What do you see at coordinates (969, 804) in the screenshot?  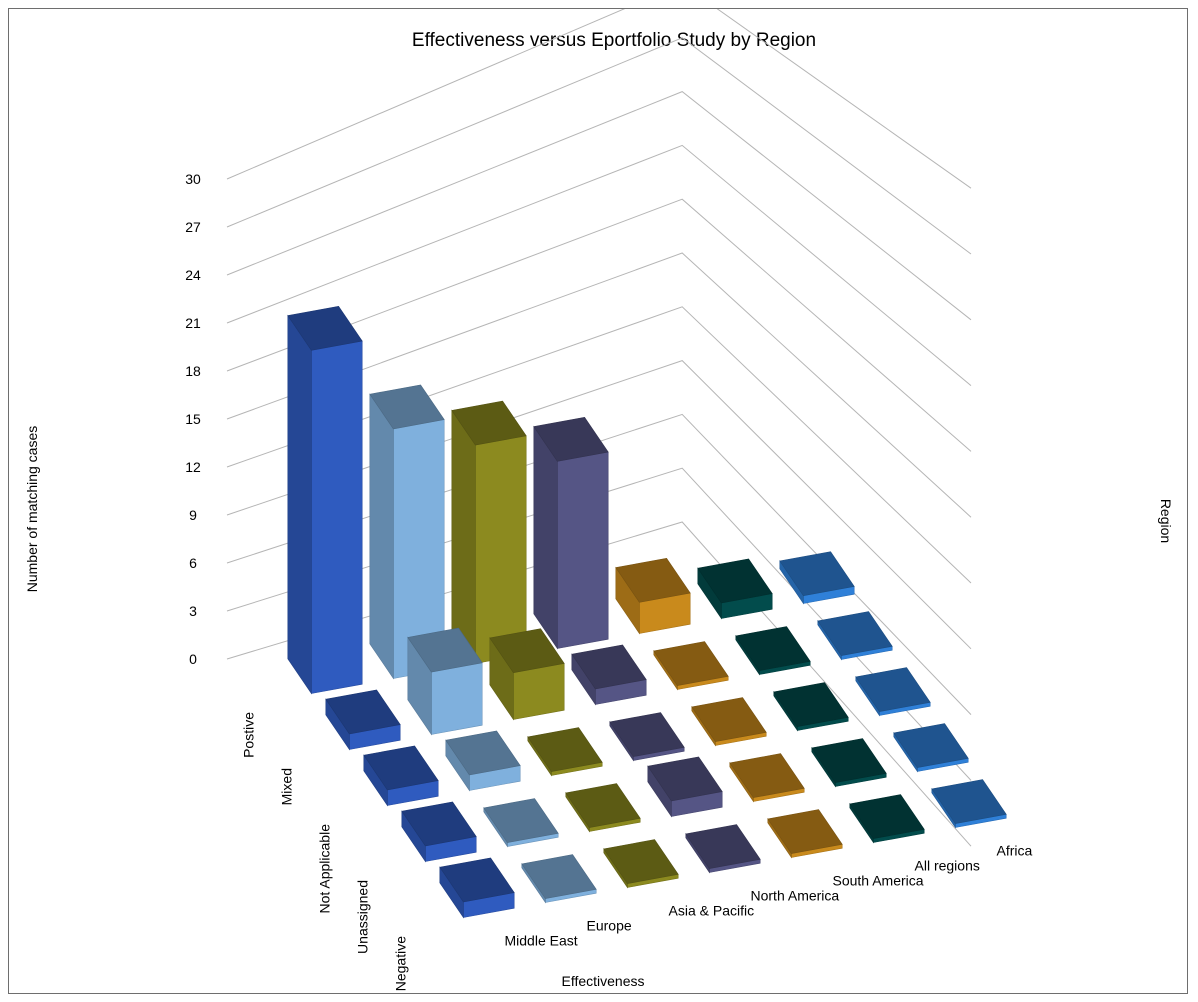 I see `bar-africa-negative` at bounding box center [969, 804].